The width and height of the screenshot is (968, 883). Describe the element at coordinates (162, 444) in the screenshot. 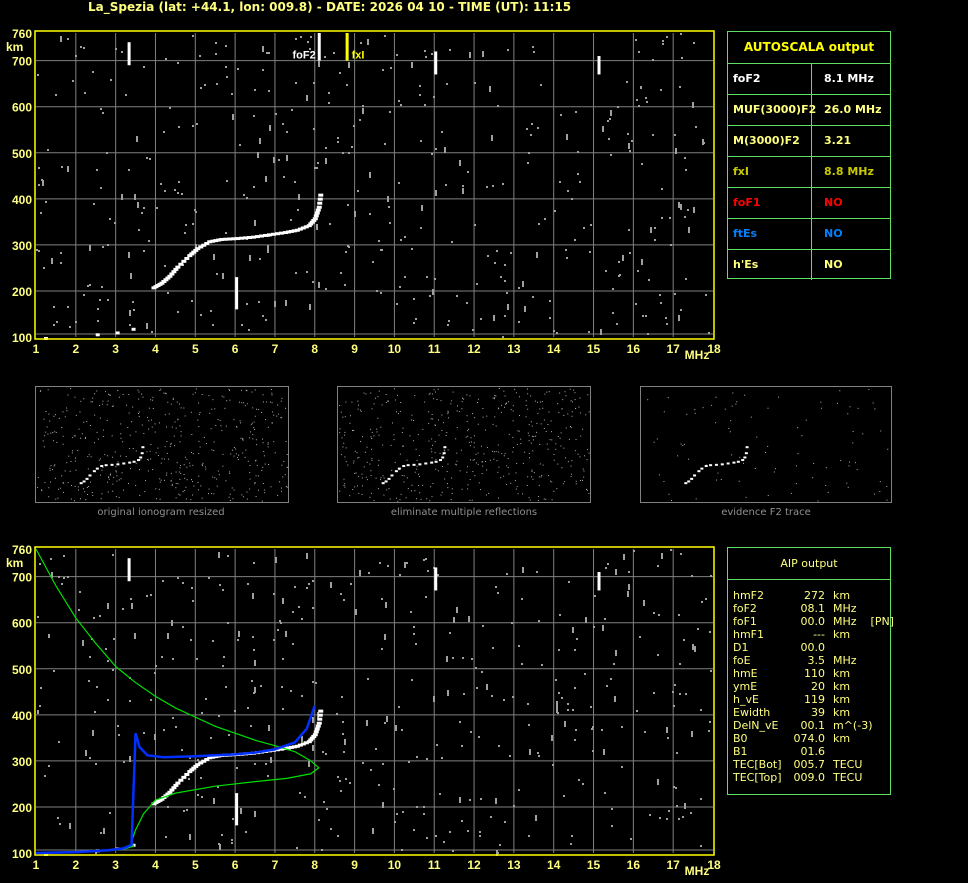

I see `thumbnail-original` at that location.